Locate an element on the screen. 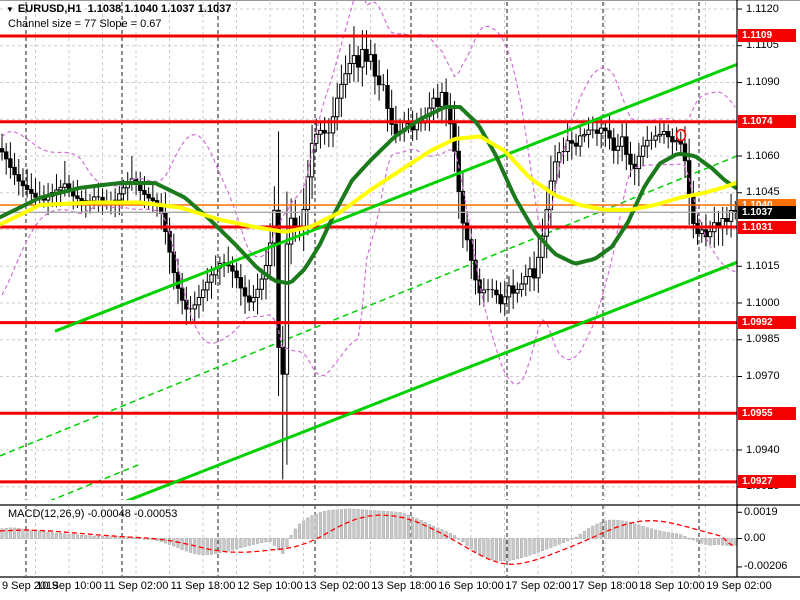 This screenshot has width=800, height=600. macd-scale-label: 0.0019 is located at coordinates (761, 511).